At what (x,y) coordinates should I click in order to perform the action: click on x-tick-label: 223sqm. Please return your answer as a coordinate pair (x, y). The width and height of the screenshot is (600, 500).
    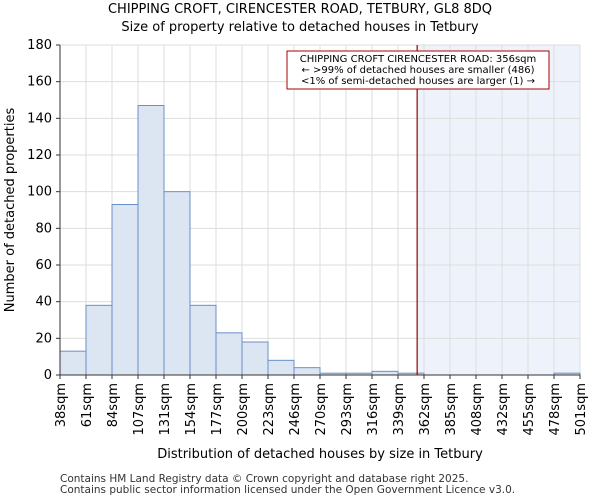
    Looking at the image, I should click on (269, 409).